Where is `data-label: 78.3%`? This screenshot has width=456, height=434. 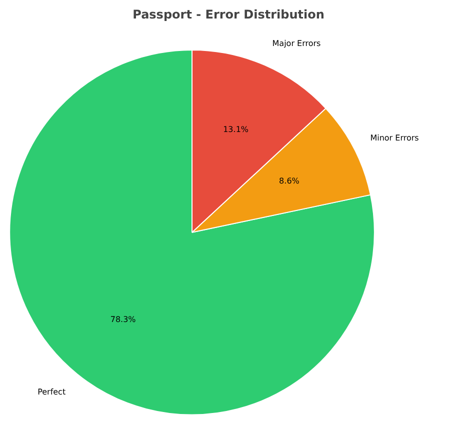 data-label: 78.3% is located at coordinates (123, 319).